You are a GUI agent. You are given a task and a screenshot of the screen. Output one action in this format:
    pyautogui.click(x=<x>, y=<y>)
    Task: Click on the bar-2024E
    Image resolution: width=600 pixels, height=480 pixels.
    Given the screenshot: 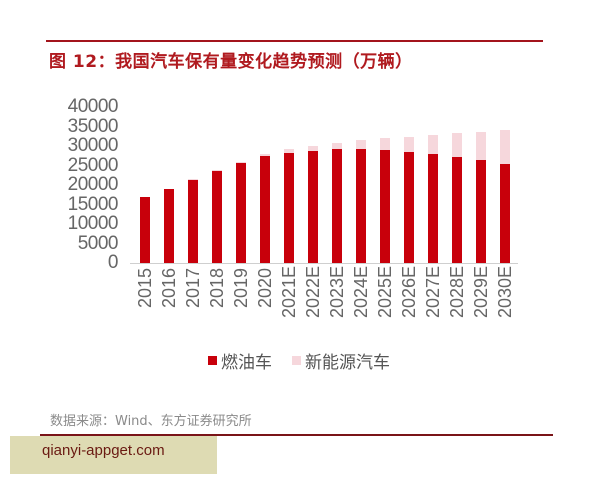 What is the action you would take?
    pyautogui.click(x=361, y=201)
    